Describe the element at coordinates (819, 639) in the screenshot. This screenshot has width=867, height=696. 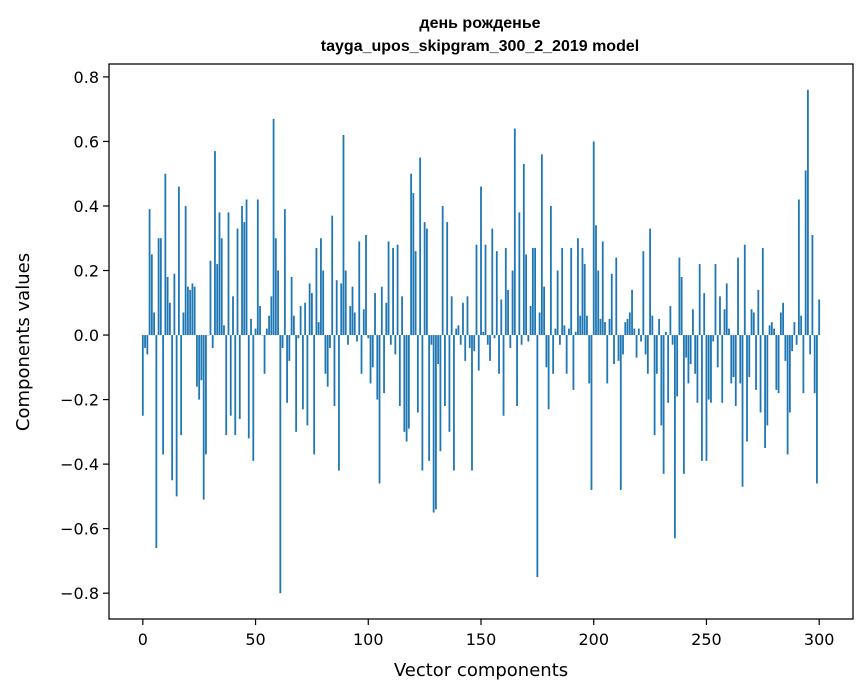
I see `x-tick-label: 300` at that location.